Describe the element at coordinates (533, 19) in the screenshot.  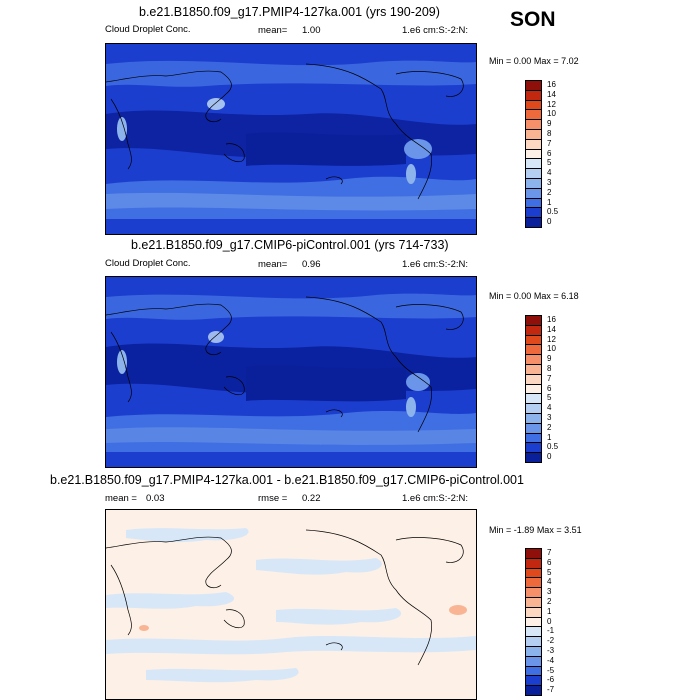
I see `season-label: SON` at that location.